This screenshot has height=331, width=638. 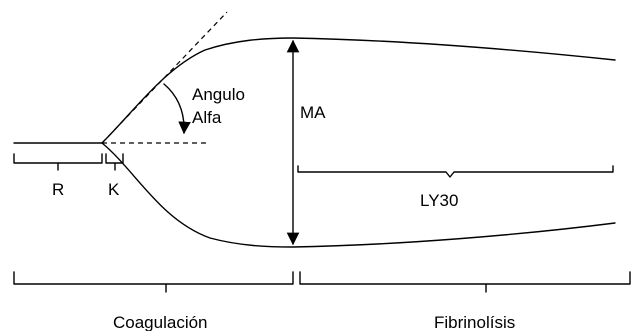 What do you see at coordinates (474, 322) in the screenshot?
I see `fibrinolysis-label: Fibrinolísis` at bounding box center [474, 322].